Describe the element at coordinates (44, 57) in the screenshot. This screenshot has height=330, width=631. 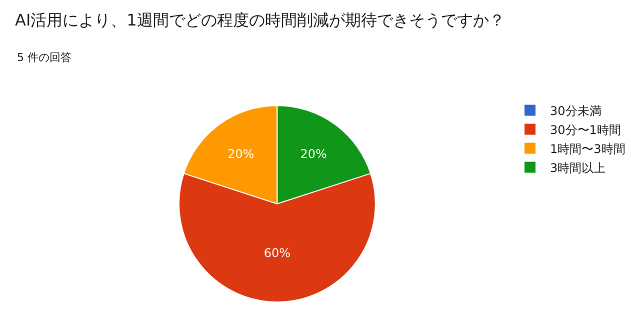
I see `text: 5 件の回答` at that location.